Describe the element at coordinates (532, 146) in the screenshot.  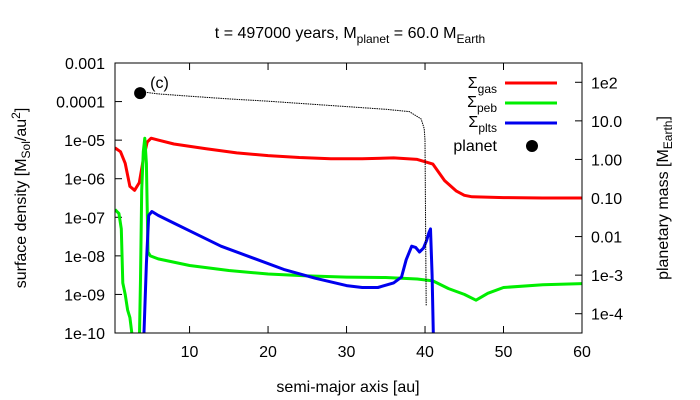
I see `legend-swatch-planet` at that location.